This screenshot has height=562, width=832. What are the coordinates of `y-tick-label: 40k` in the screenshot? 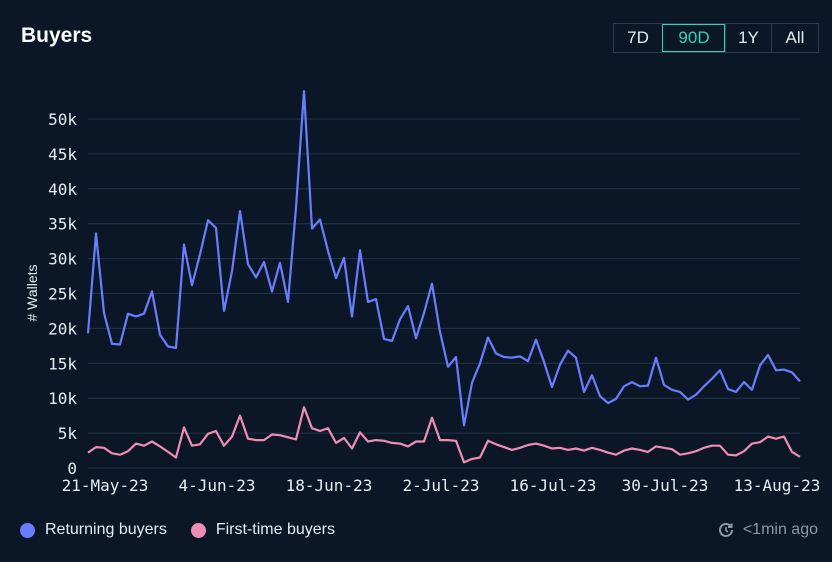 It's located at (62, 189).